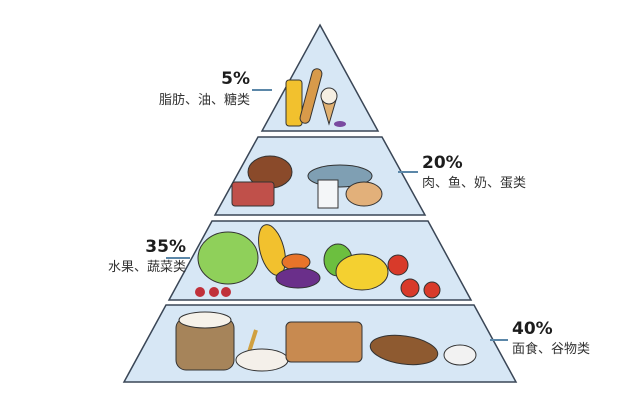 The height and width of the screenshot is (411, 640). Describe the element at coordinates (410, 288) in the screenshot. I see `tomato-icon` at that location.